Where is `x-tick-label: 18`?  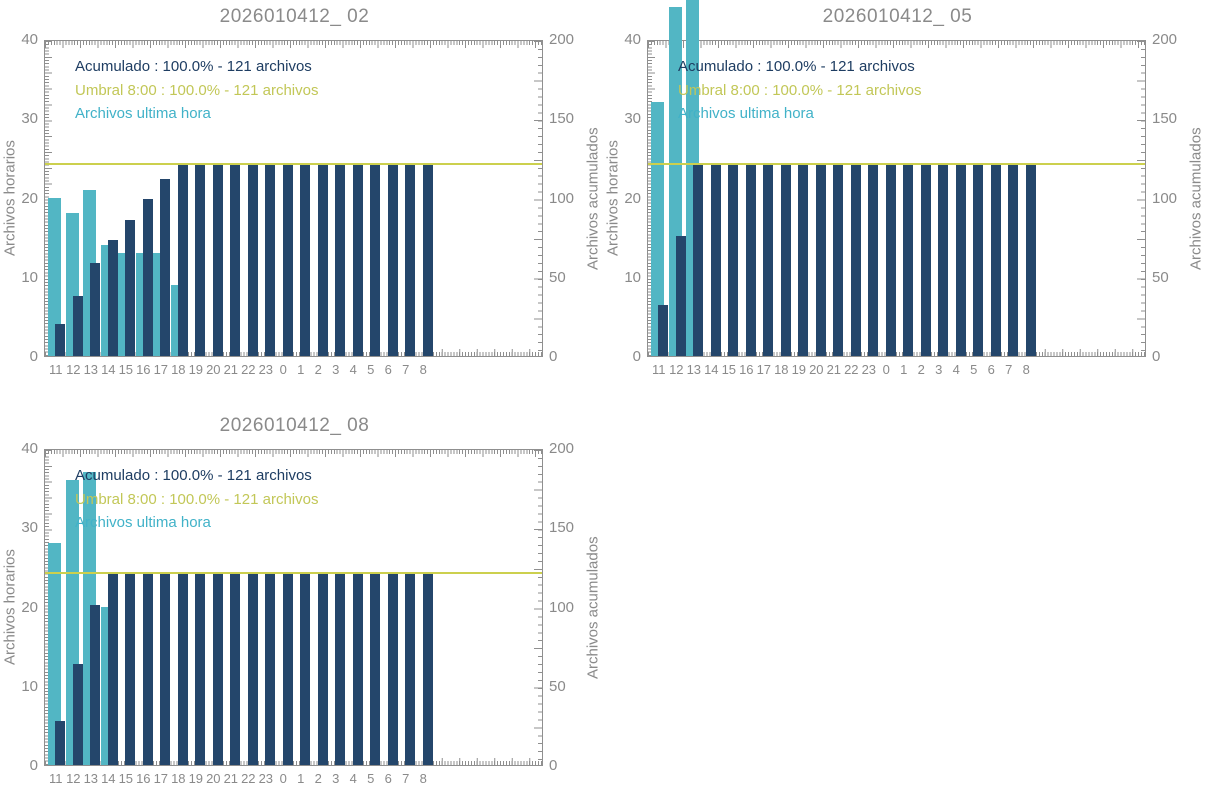 x-tick-label: 18 is located at coordinates (178, 369).